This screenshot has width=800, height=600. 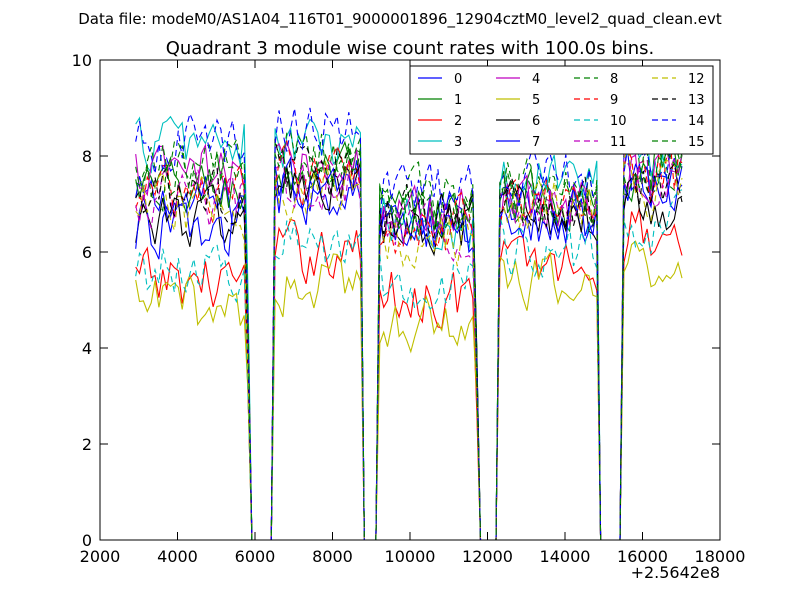 What do you see at coordinates (536, 121) in the screenshot?
I see `legend-label-6: 6` at bounding box center [536, 121].